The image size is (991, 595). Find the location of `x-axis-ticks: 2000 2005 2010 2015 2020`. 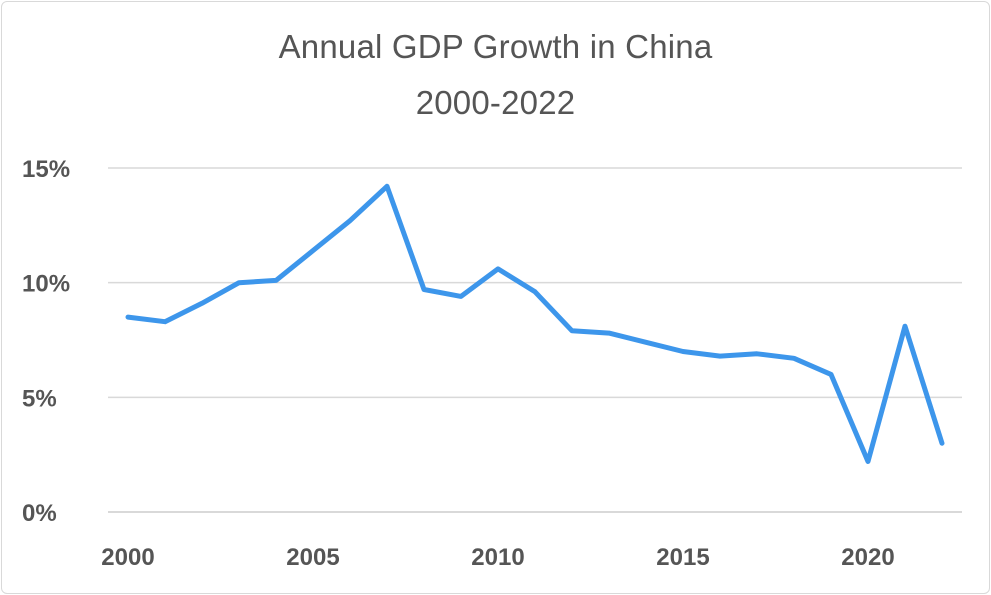

x-axis-ticks: 2000 2005 2010 2015 2020 is located at coordinates (497, 557).